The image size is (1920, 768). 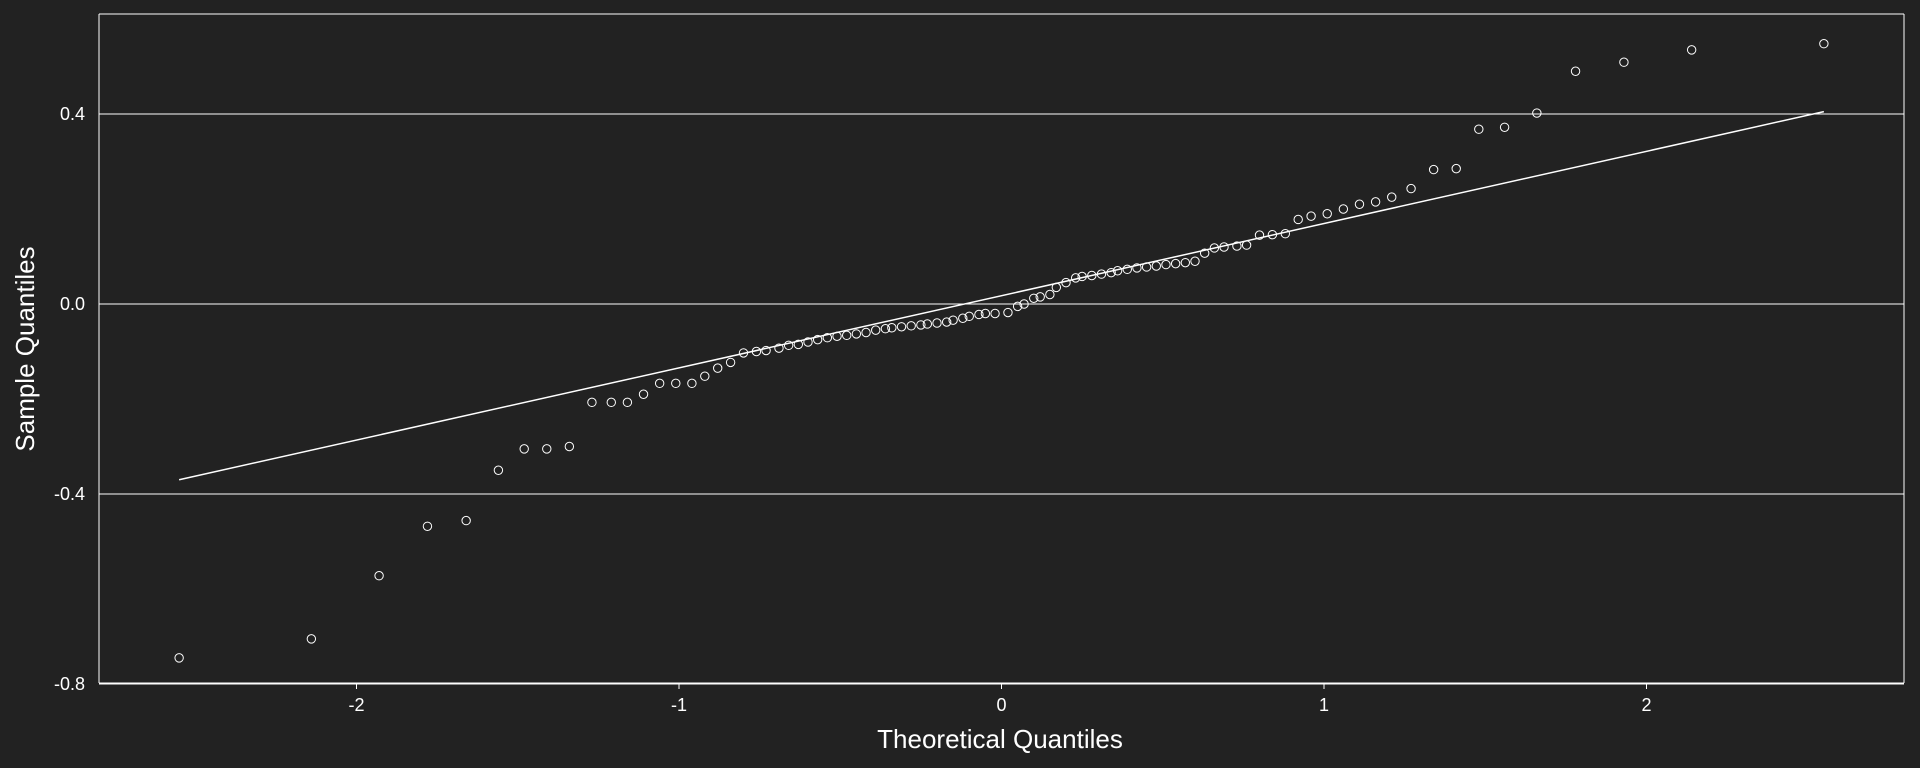 What do you see at coordinates (25, 348) in the screenshot?
I see `y-axis-title: Sample Quantiles` at bounding box center [25, 348].